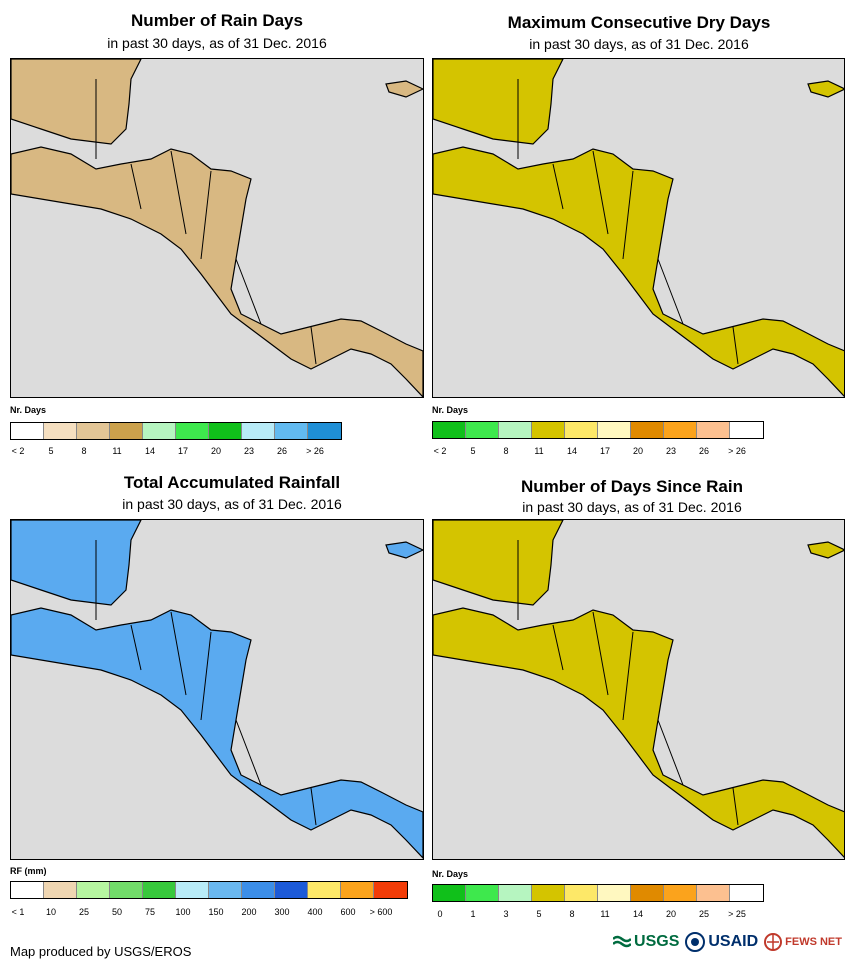 Image resolution: width=854 pixels, height=970 pixels. I want to click on rain-days-legend, so click(176, 431).